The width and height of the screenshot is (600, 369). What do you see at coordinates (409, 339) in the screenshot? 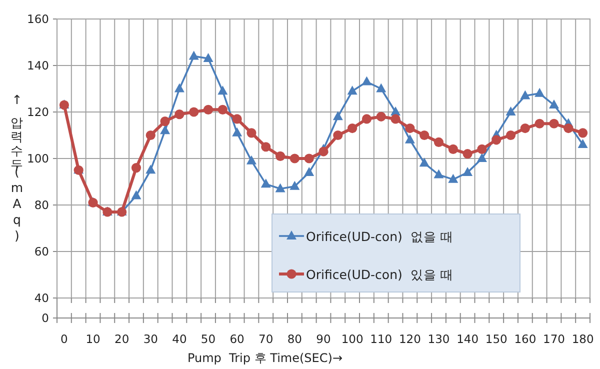
I see `x-tick-label: 120` at bounding box center [409, 339].